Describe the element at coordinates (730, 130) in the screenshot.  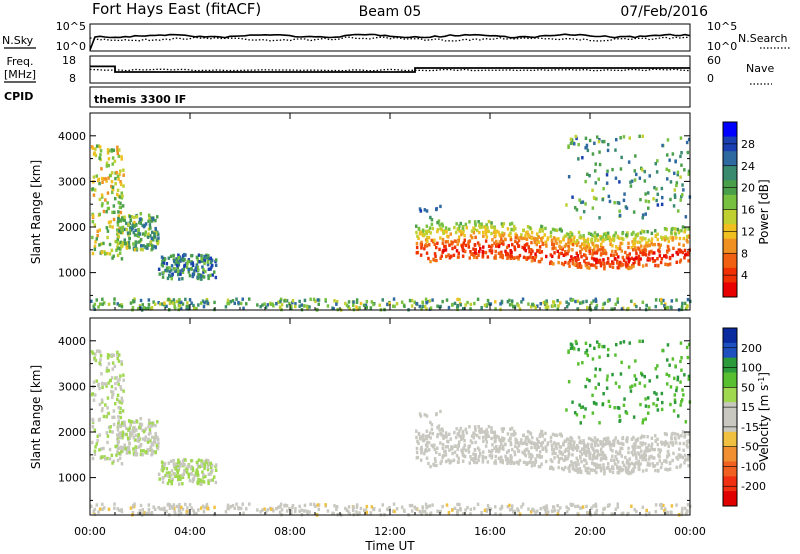
I see `power-colorbar-cell` at that location.